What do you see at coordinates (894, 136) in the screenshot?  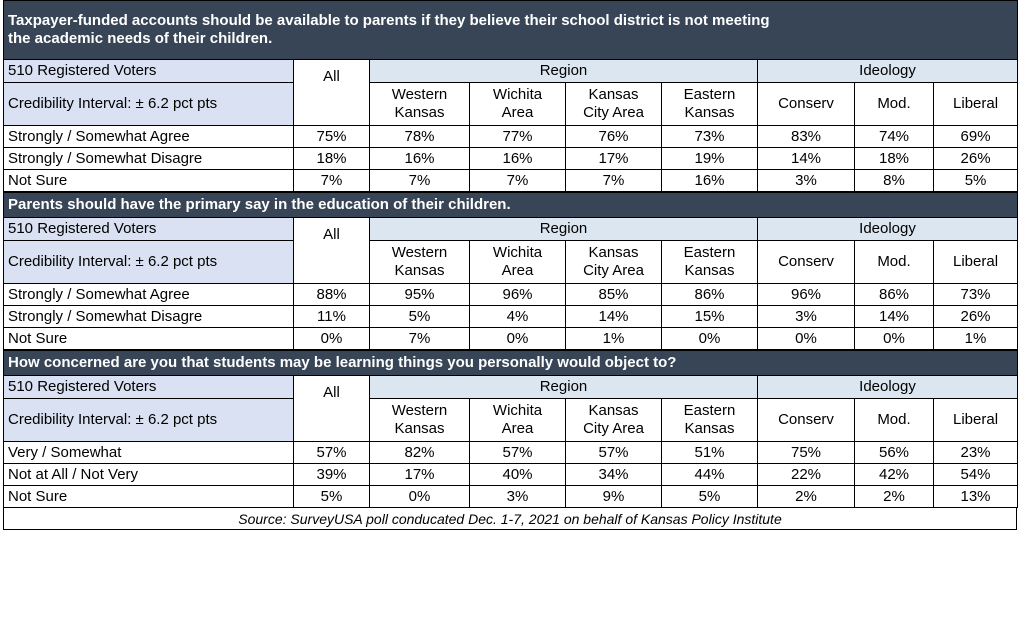 I see `value-cell: 74%` at bounding box center [894, 136].